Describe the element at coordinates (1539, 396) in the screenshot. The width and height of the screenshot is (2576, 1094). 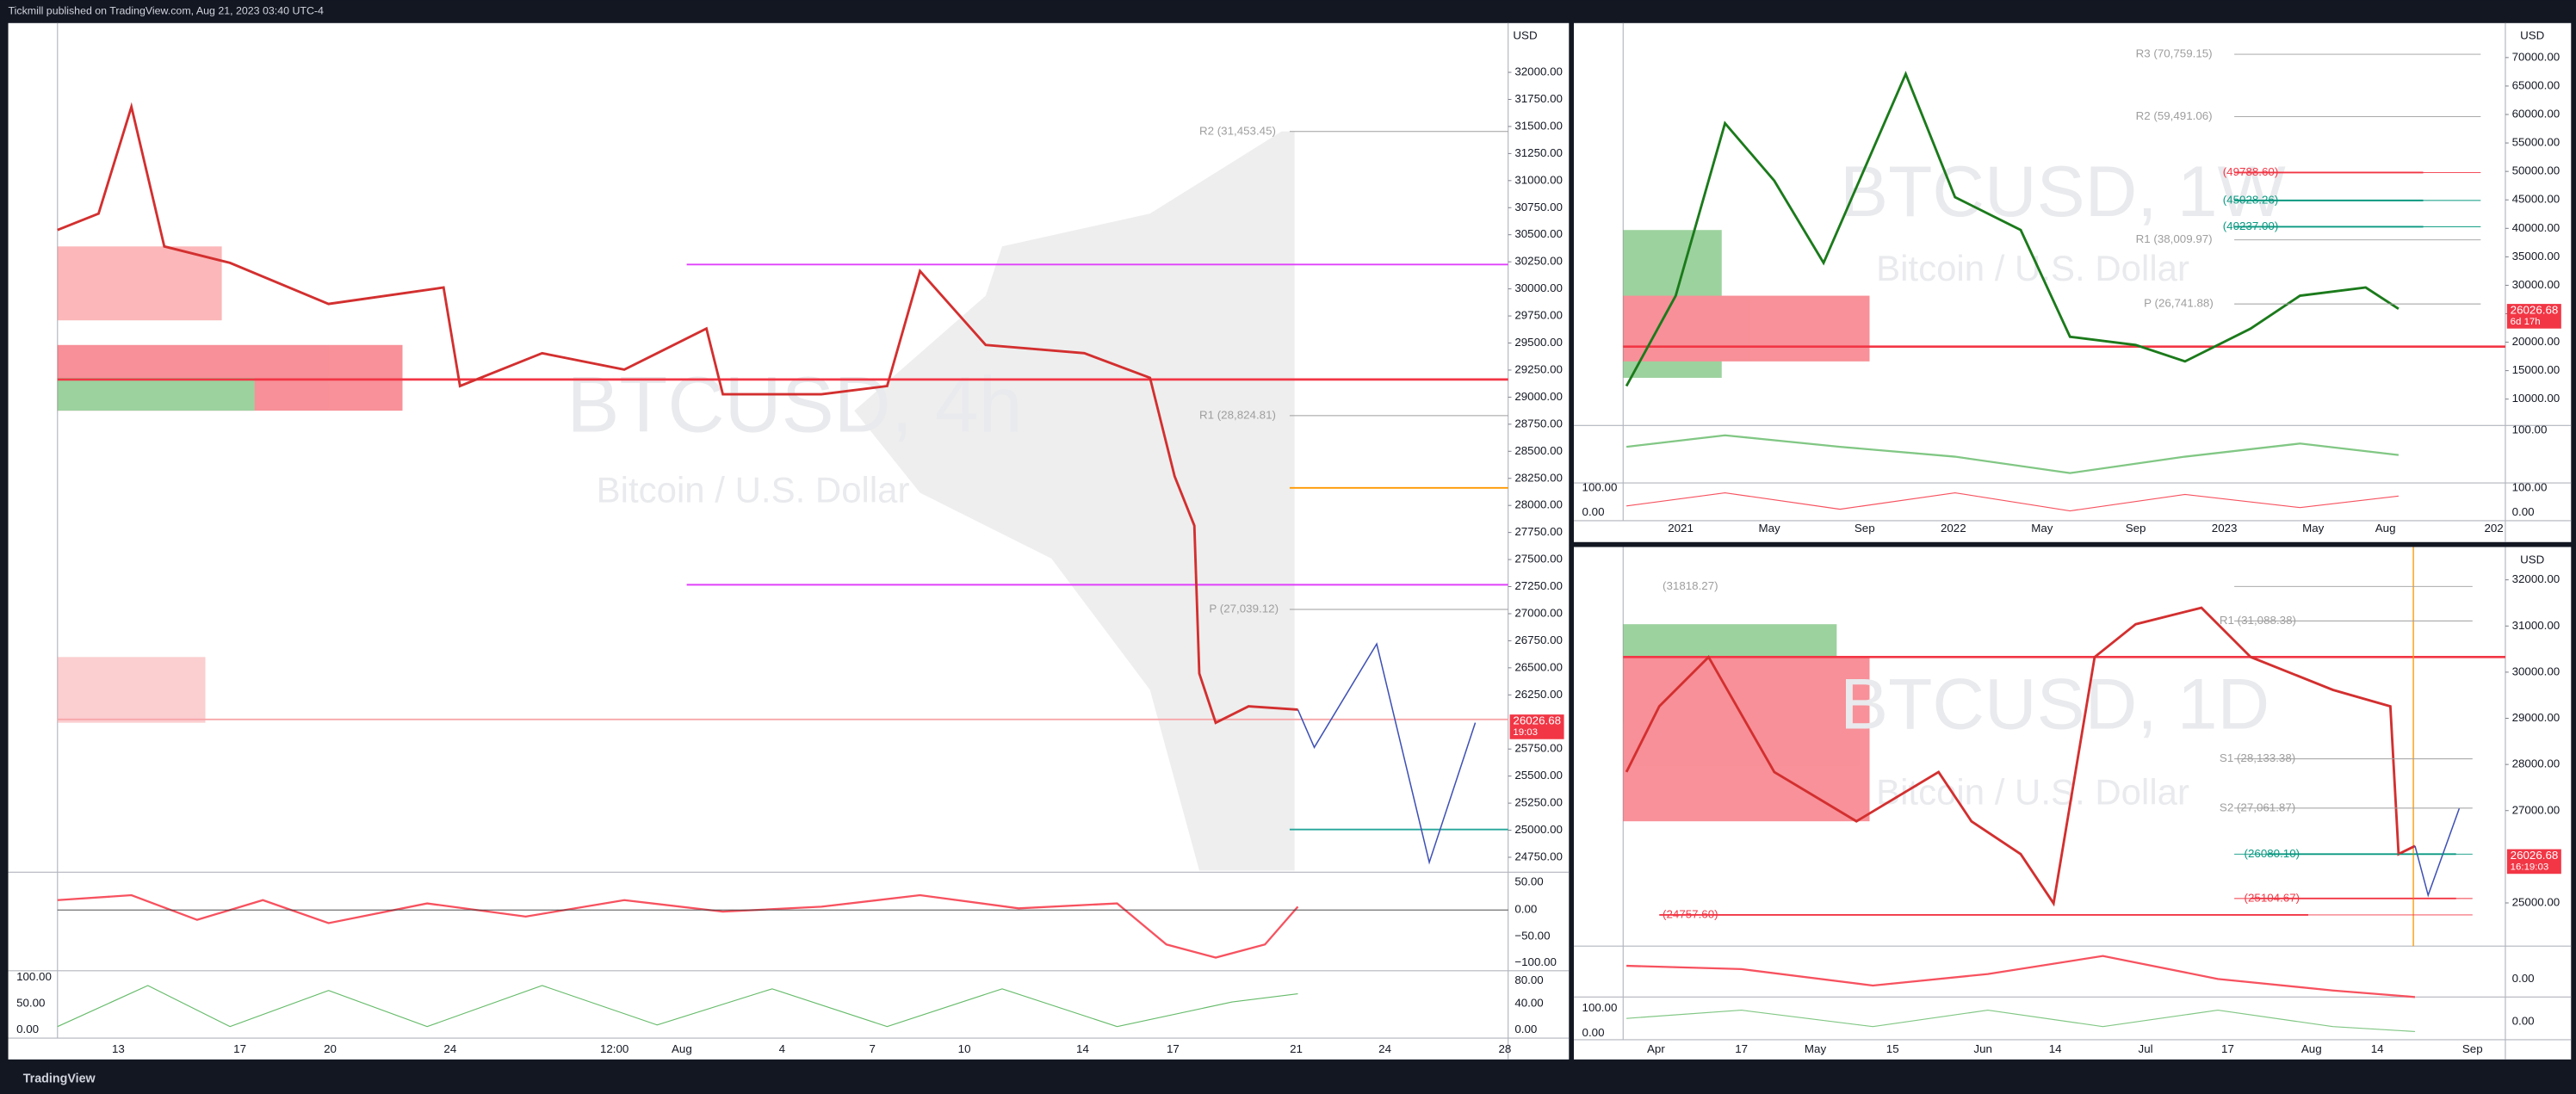
I see `price-label: 29000.00` at that location.